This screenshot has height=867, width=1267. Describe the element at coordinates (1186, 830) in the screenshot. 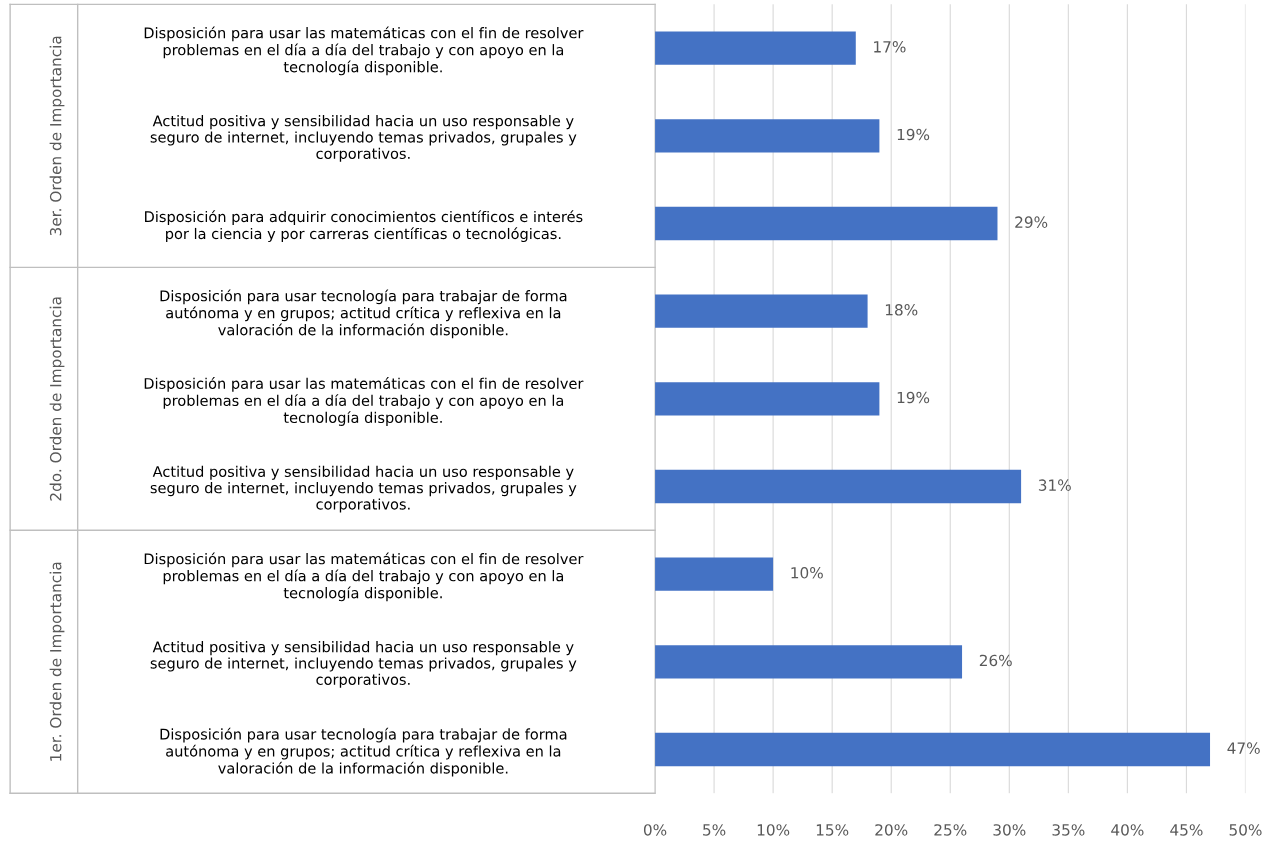

I see `x-tick-label: 45%` at that location.